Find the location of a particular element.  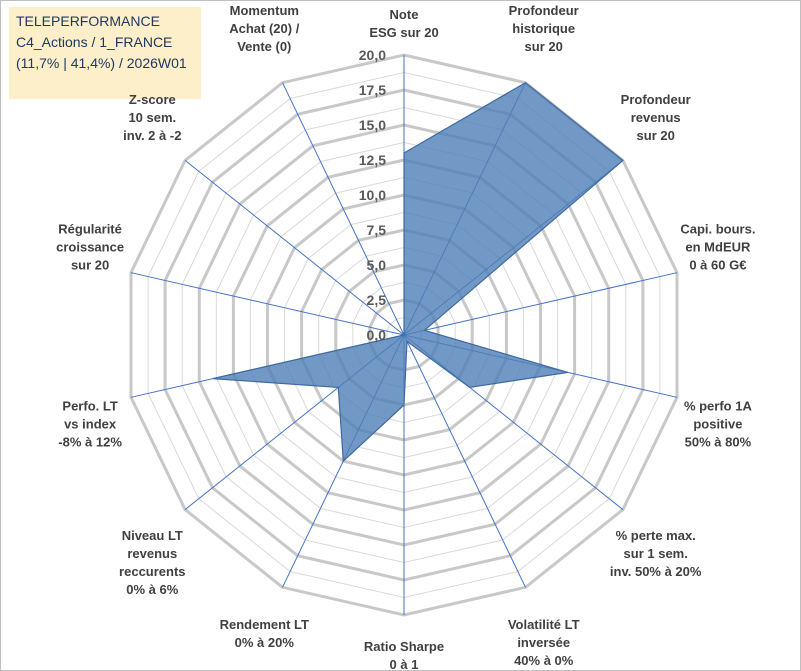

category-label: Z-score 10 sem. inv. 2 à -2 is located at coordinates (152, 117).